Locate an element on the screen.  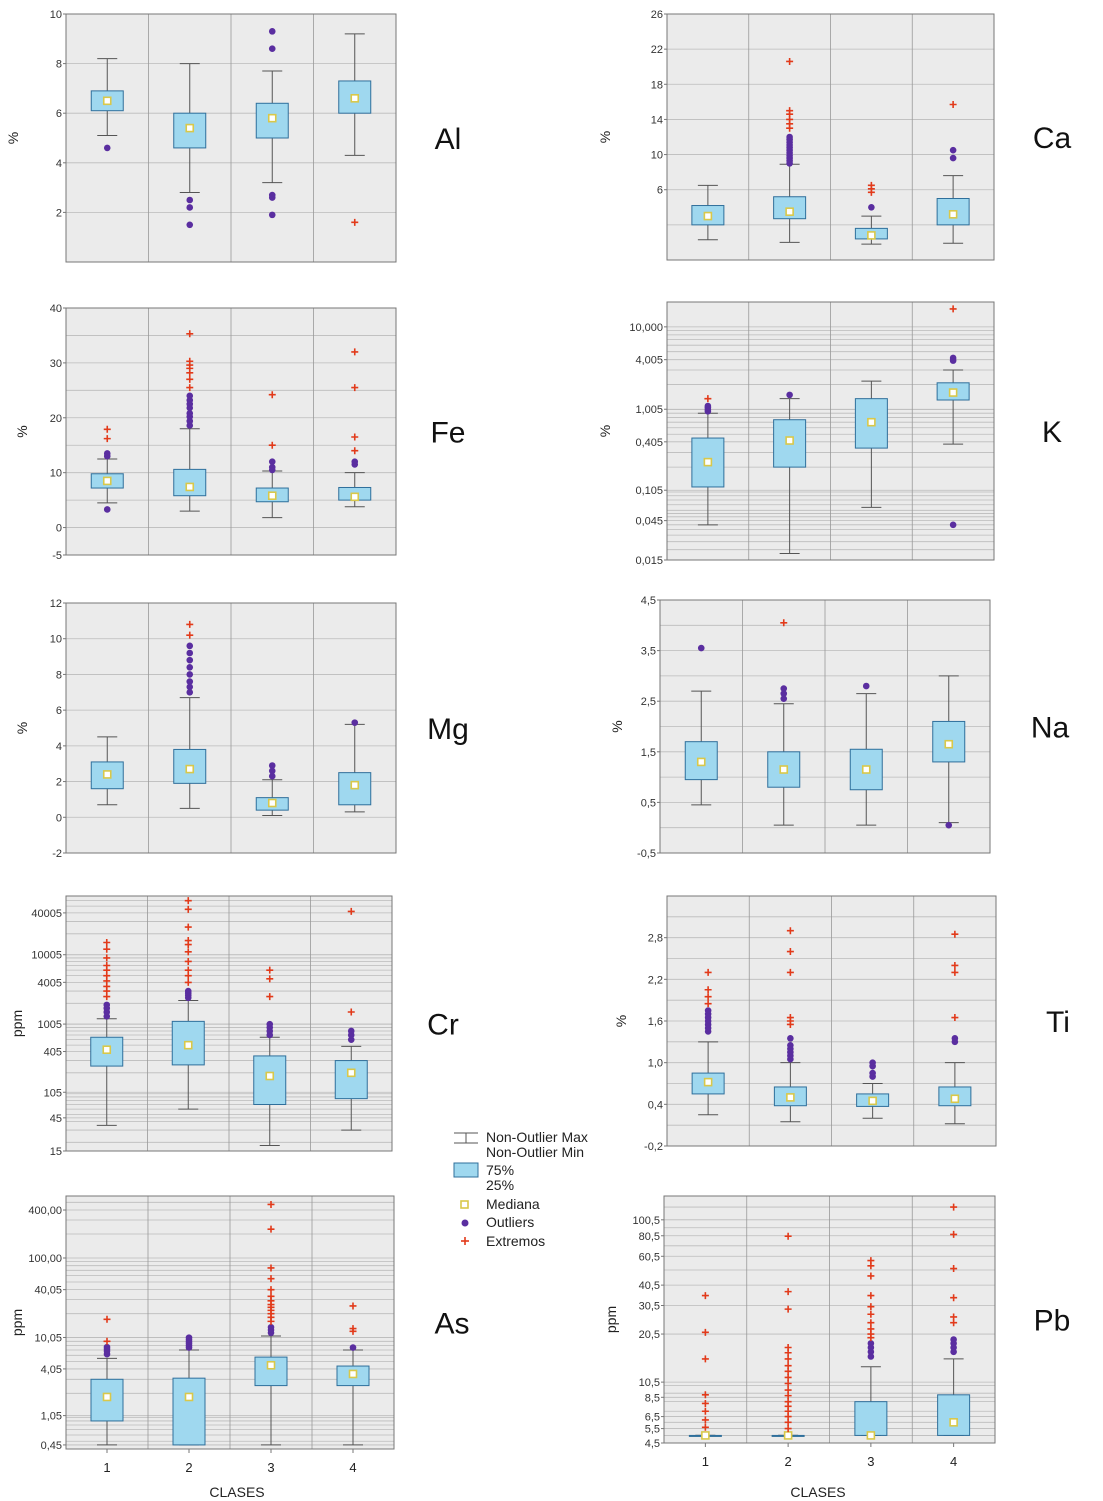
element-label: Fe is located at coordinates (447, 433).